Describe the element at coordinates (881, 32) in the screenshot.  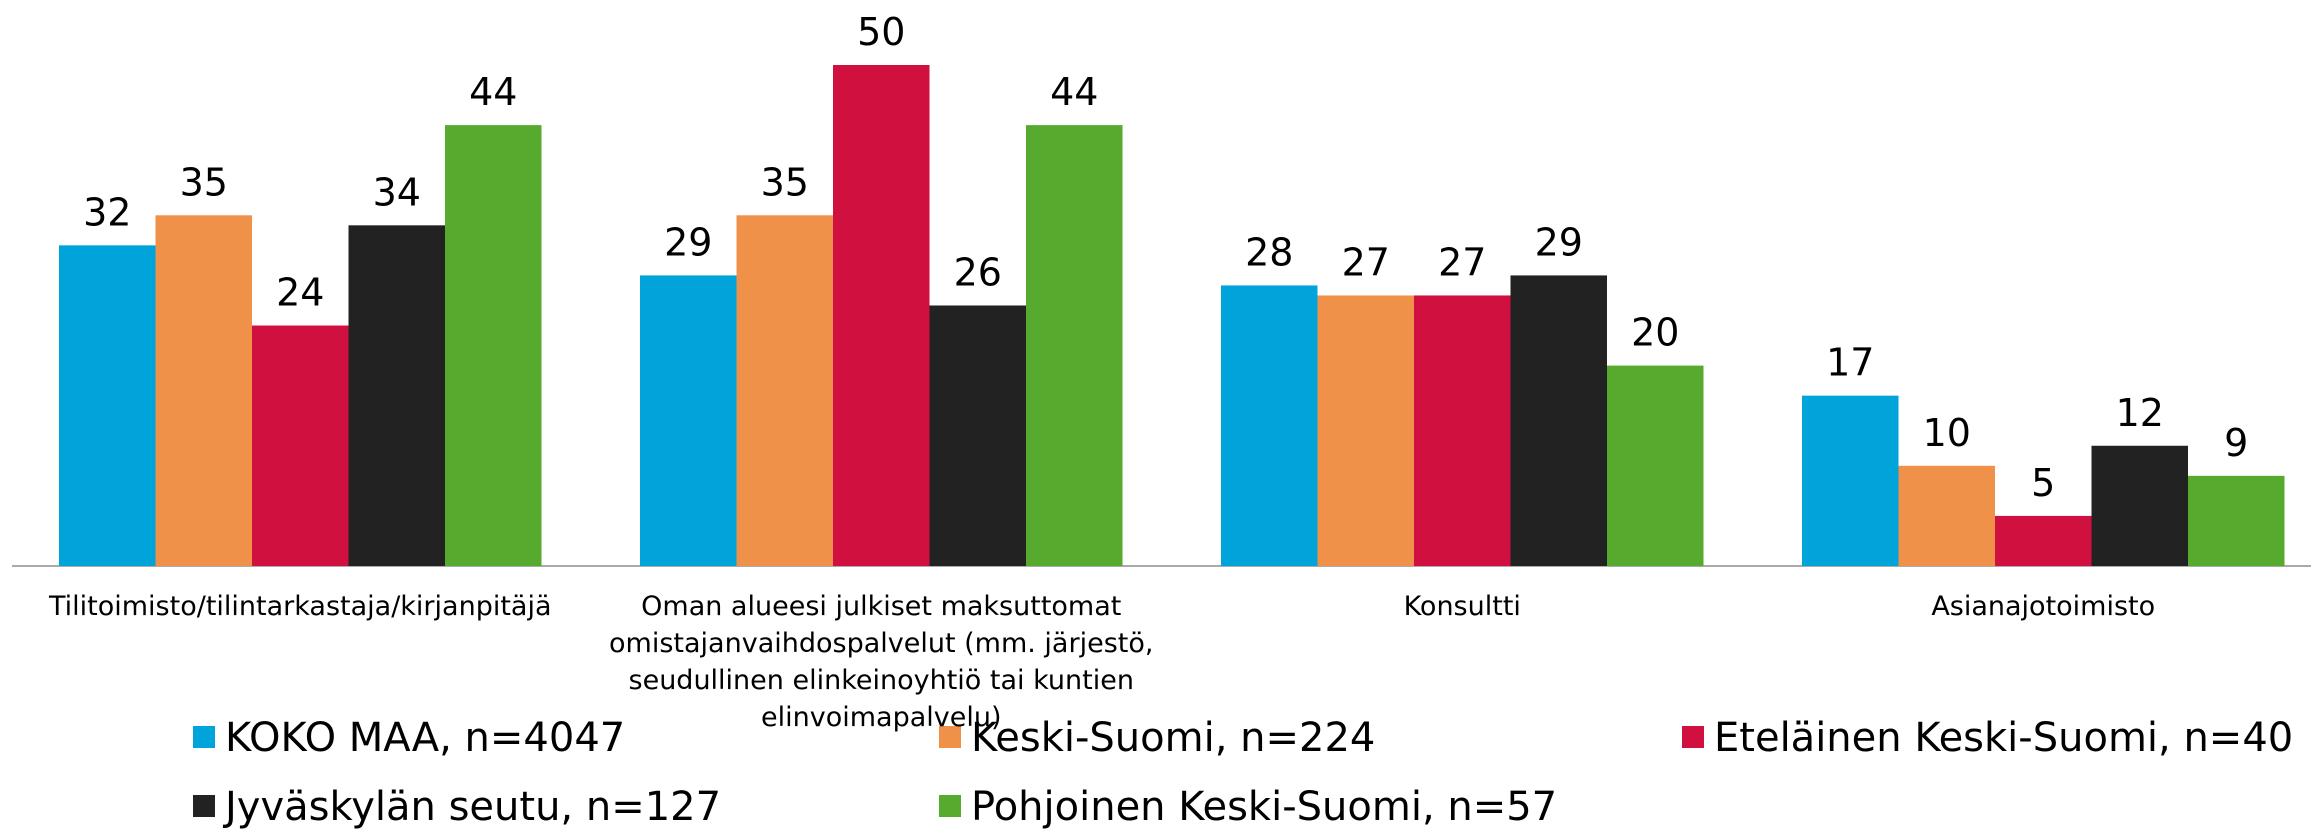
I see `value-label: 50` at that location.